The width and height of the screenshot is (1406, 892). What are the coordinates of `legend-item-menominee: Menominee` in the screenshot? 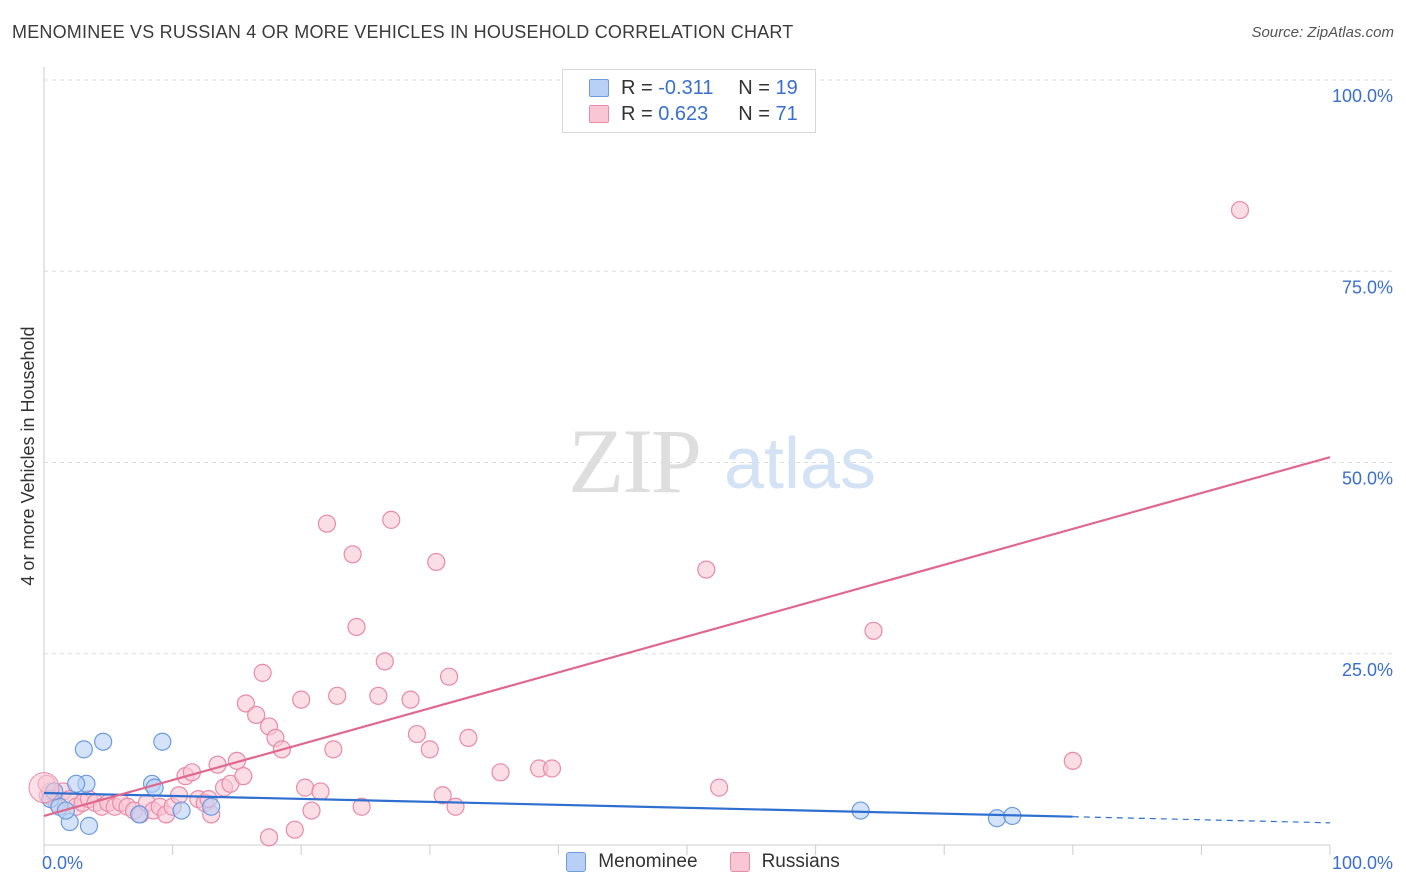 It's located at (632, 862).